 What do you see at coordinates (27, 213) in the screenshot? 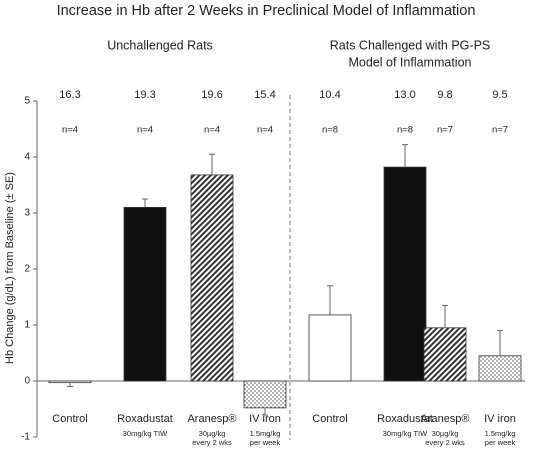
I see `y-tick-label: 3` at bounding box center [27, 213].